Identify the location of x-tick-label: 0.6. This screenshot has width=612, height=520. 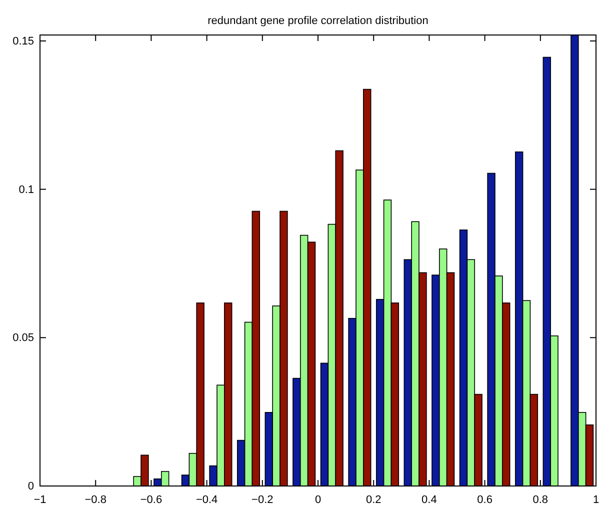
(484, 500).